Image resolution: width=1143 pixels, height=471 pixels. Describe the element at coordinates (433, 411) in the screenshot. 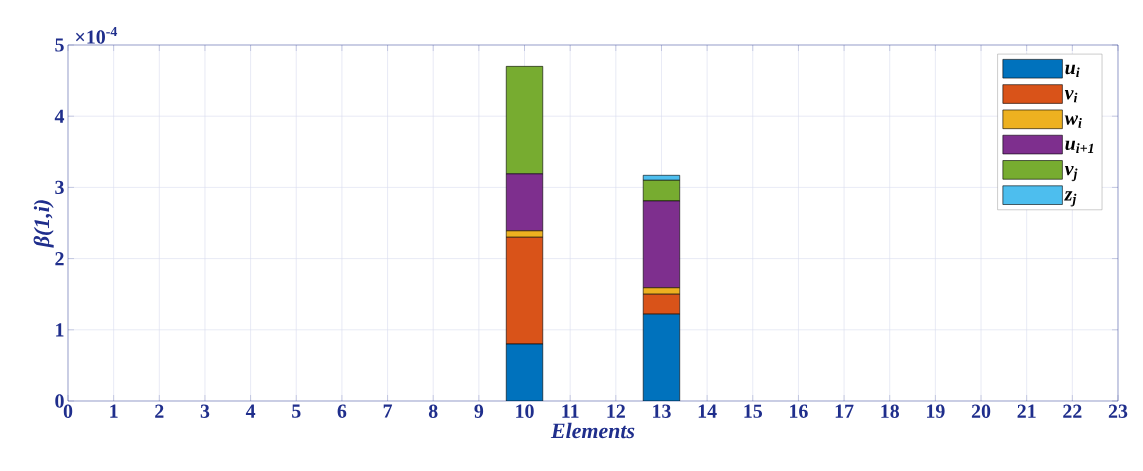

I see `x-tick-label: 8` at that location.